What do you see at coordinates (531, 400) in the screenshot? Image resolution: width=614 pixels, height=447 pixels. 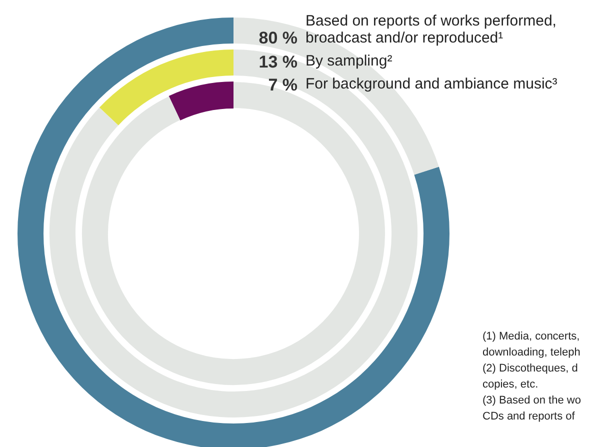 I see `text: (3) Based on the wo` at bounding box center [531, 400].